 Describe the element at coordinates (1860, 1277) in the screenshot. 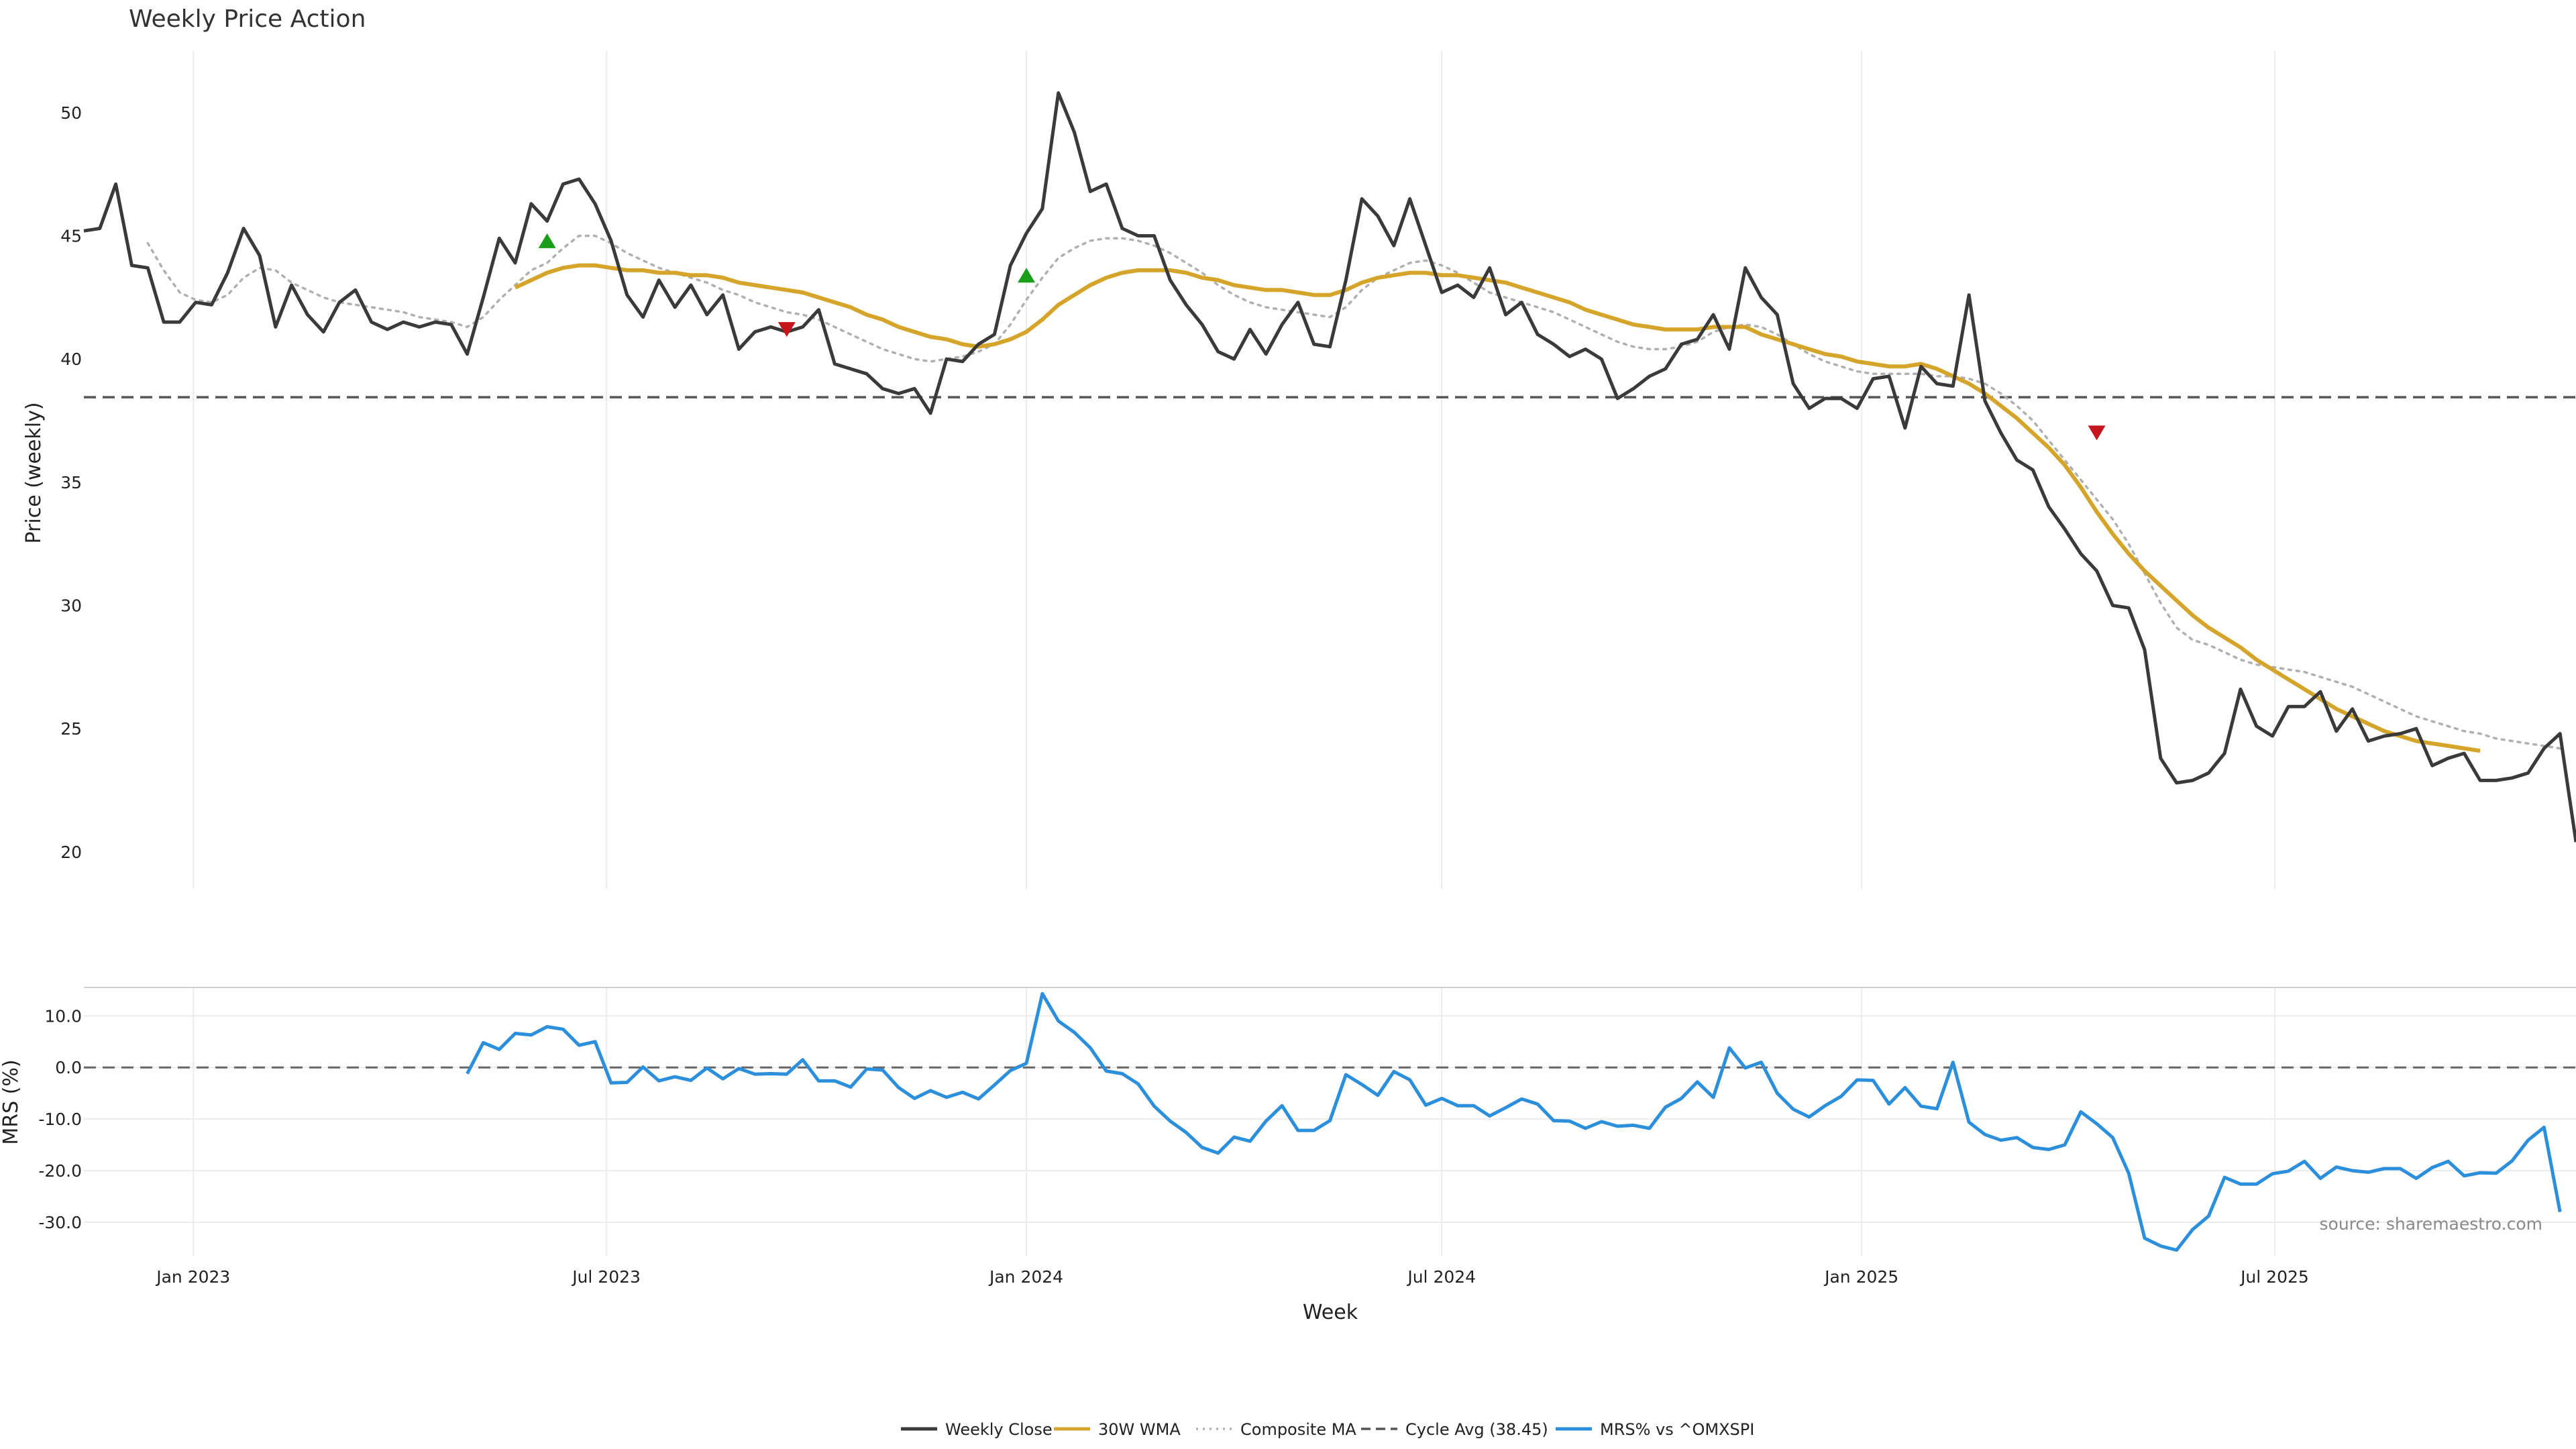

I see `x-tick-label: Jan 2025` at that location.